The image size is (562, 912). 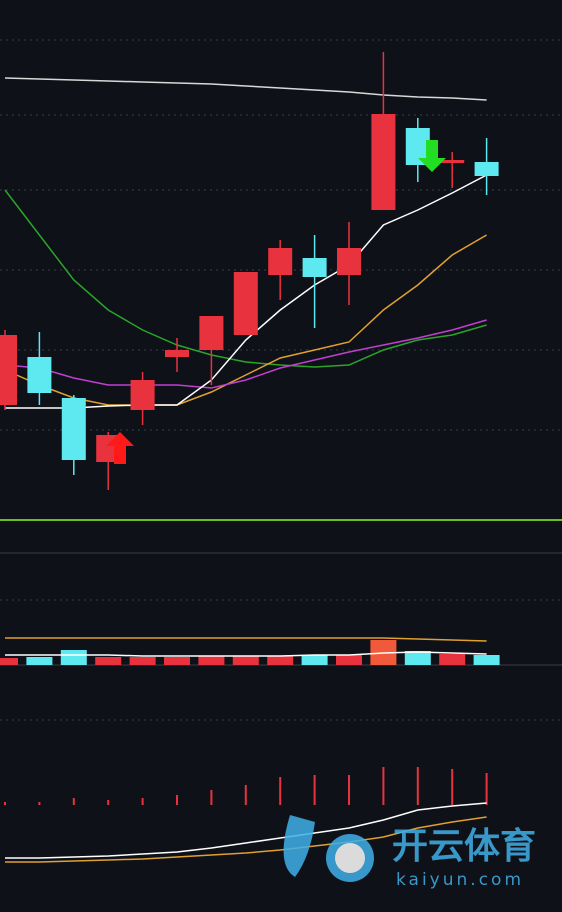 What do you see at coordinates (460, 880) in the screenshot?
I see `site: kaiyun.com` at bounding box center [460, 880].